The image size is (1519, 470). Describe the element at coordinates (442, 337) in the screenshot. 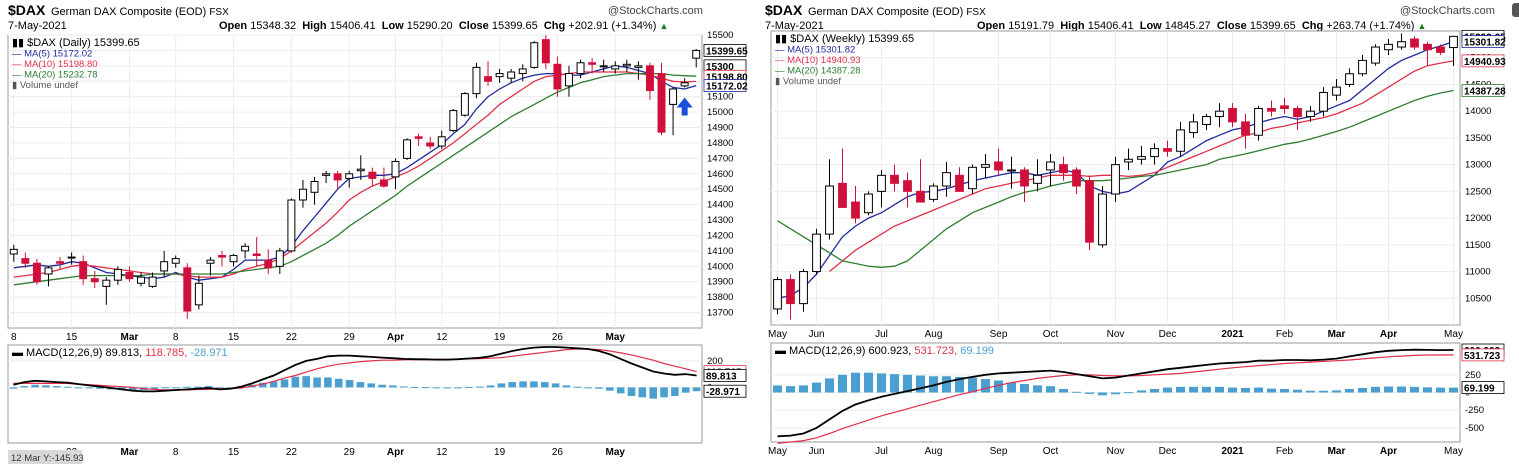

I see `date-tick-label: 12` at that location.